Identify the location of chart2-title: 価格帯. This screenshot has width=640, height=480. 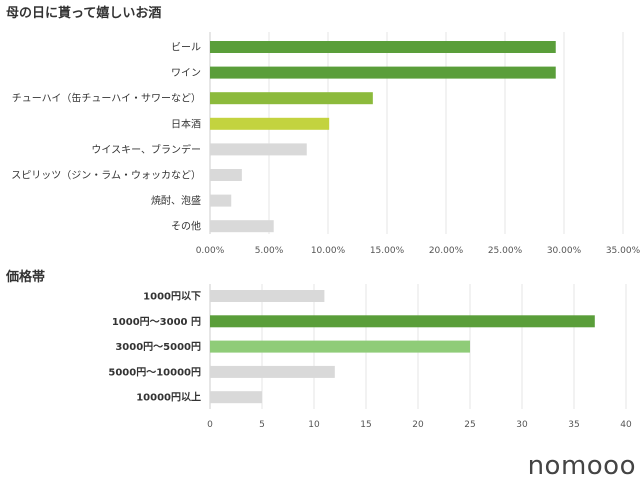
(25, 277).